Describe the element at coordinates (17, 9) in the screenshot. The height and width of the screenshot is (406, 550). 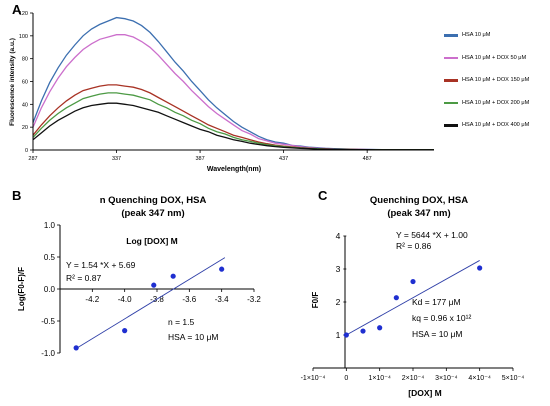
I see `panel-a-letter: A` at that location.